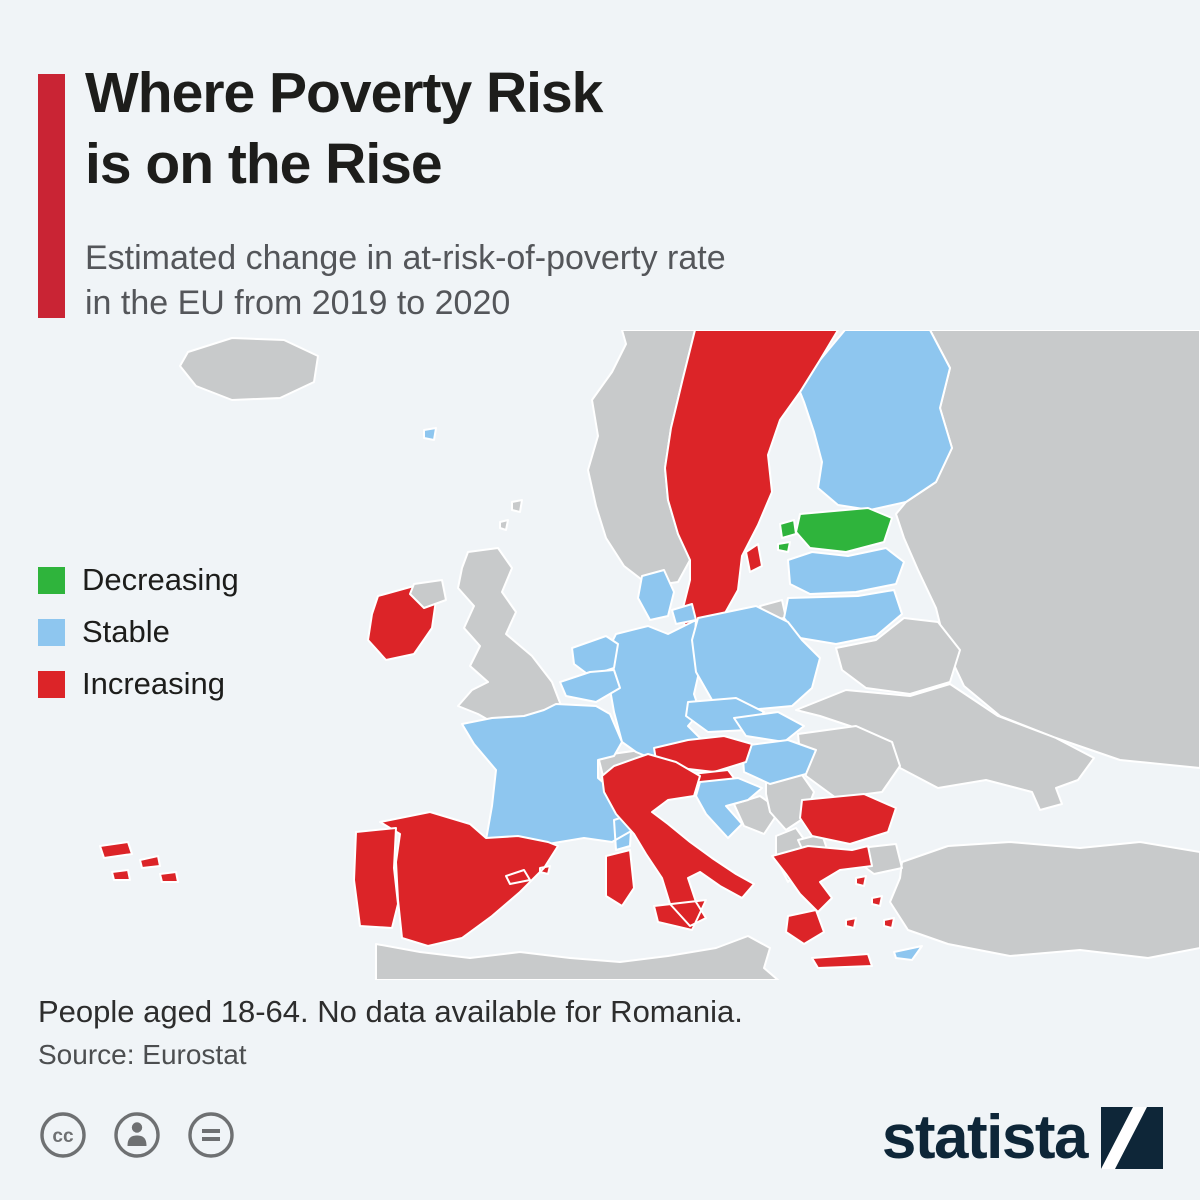  I want to click on source-line: Source: Eurostat, so click(142, 1054).